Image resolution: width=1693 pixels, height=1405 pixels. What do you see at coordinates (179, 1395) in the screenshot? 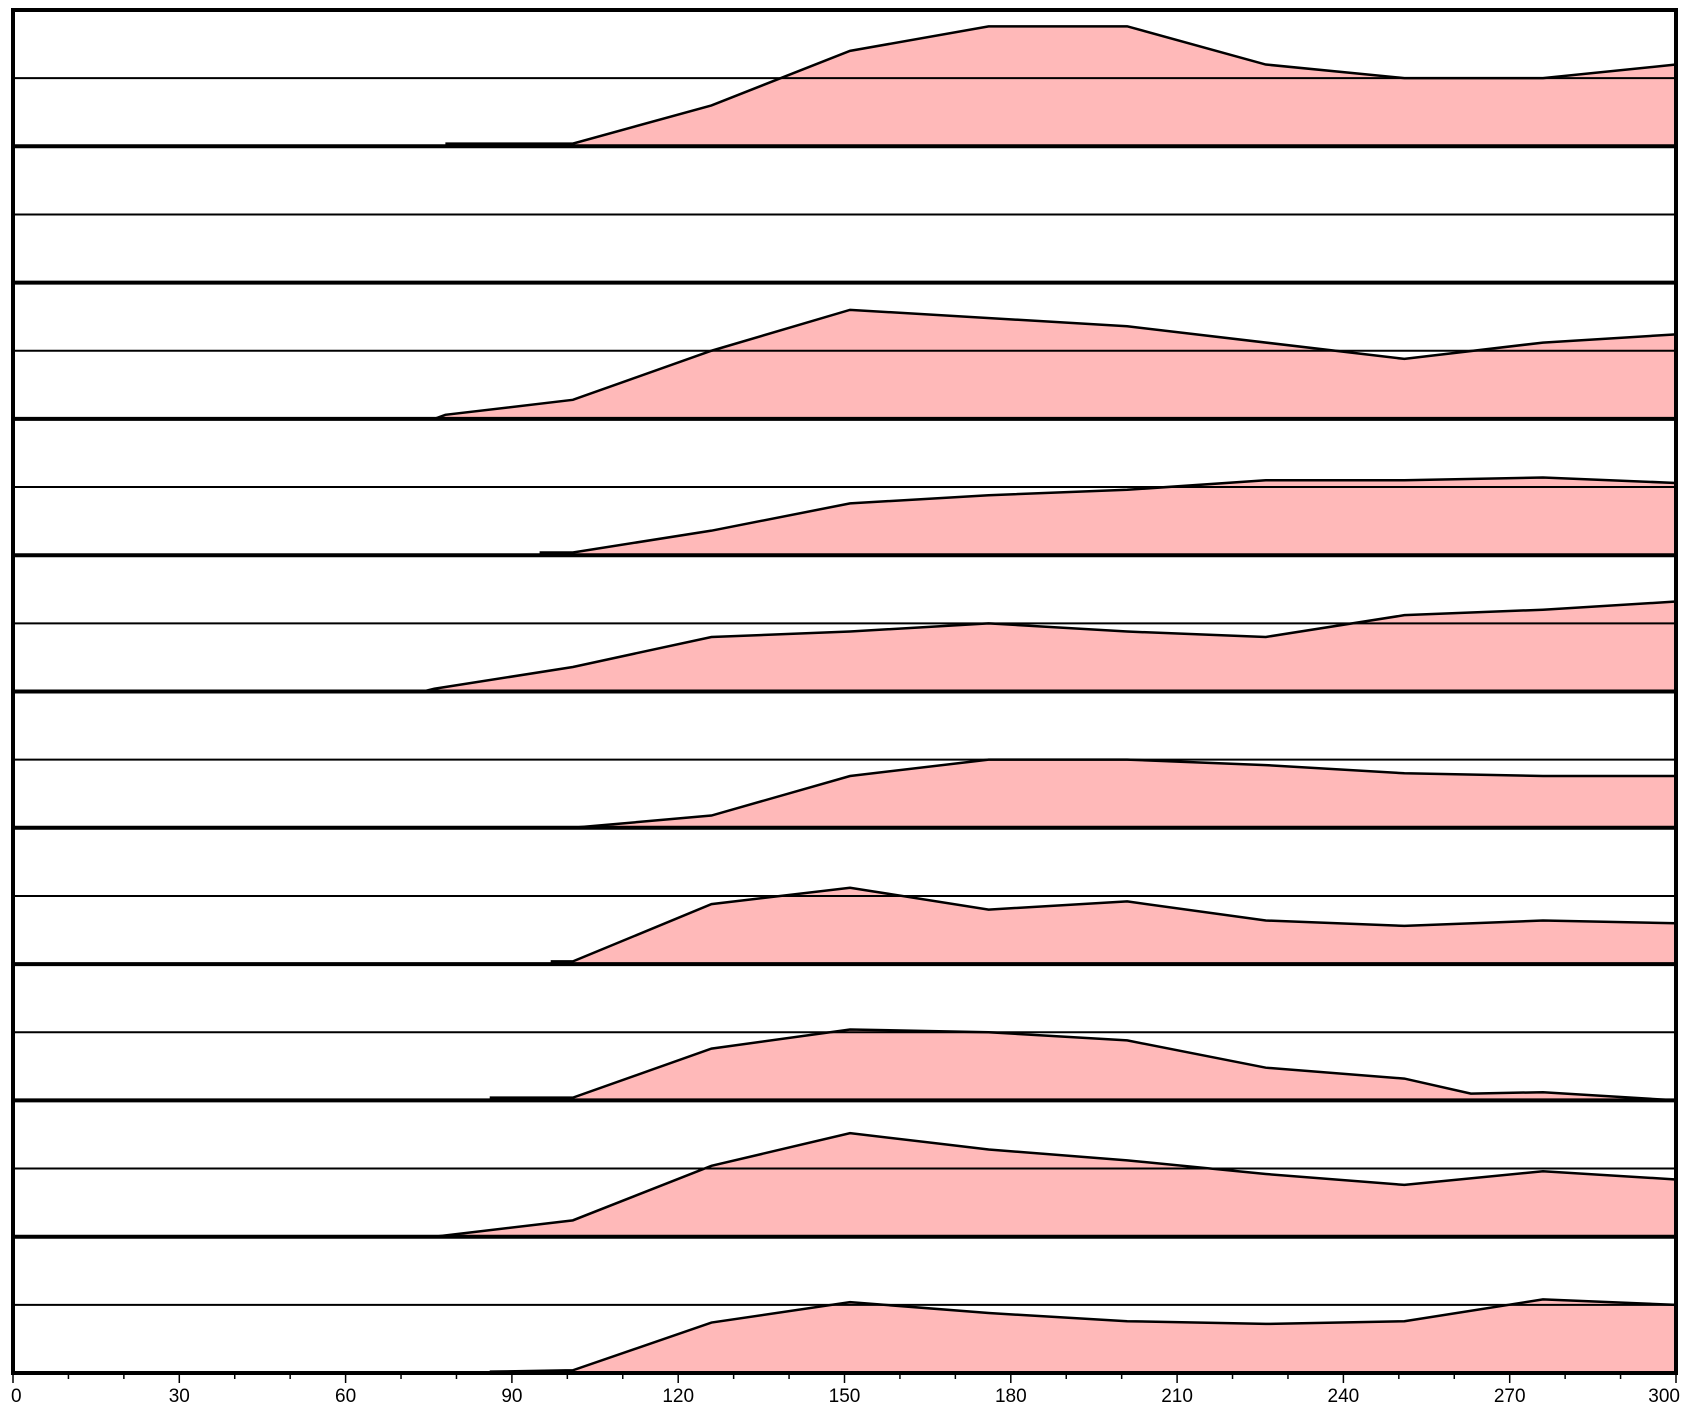
I see `x-tick-label: 30` at bounding box center [179, 1395].